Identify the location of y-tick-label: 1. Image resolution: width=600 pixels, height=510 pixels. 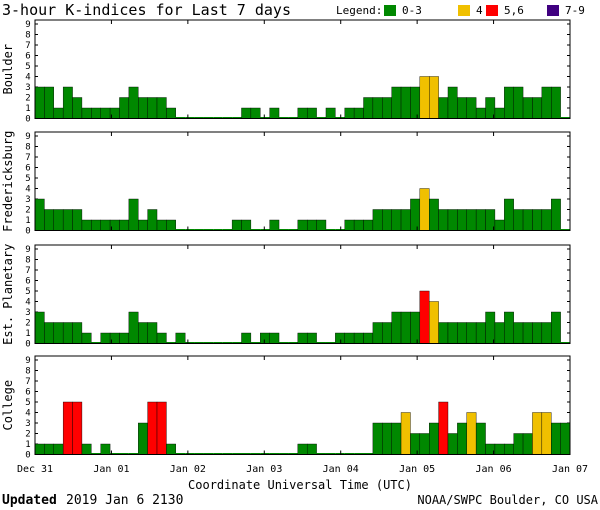
(27, 221).